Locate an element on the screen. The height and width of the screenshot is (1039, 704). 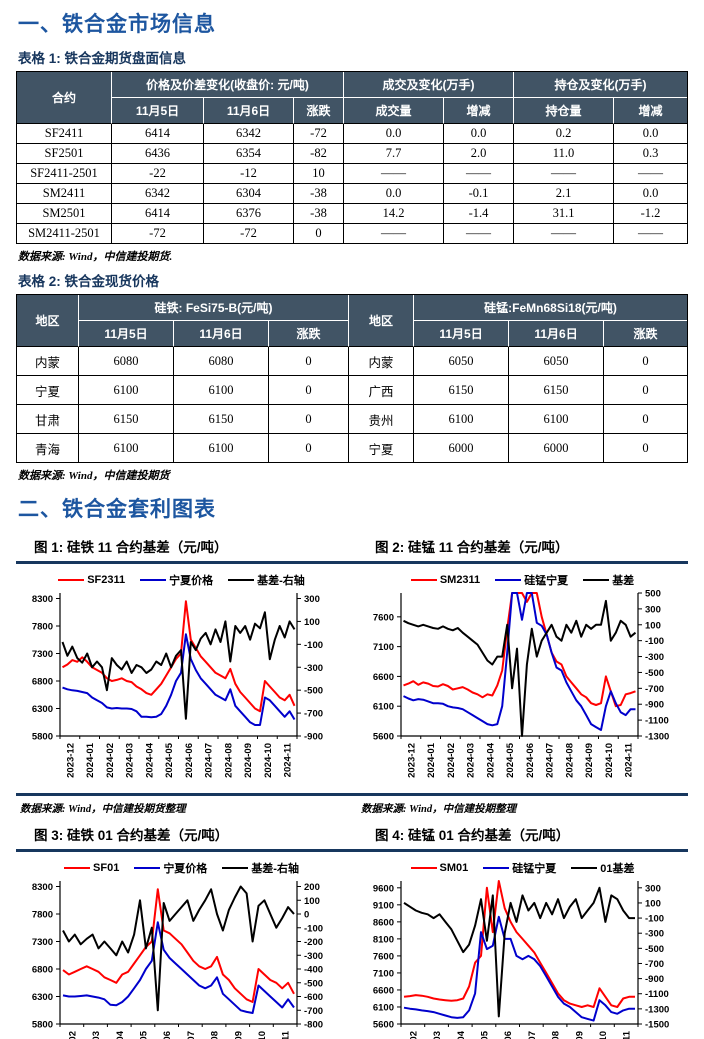
svg-text: 8100 is located at coordinates (382, 939).